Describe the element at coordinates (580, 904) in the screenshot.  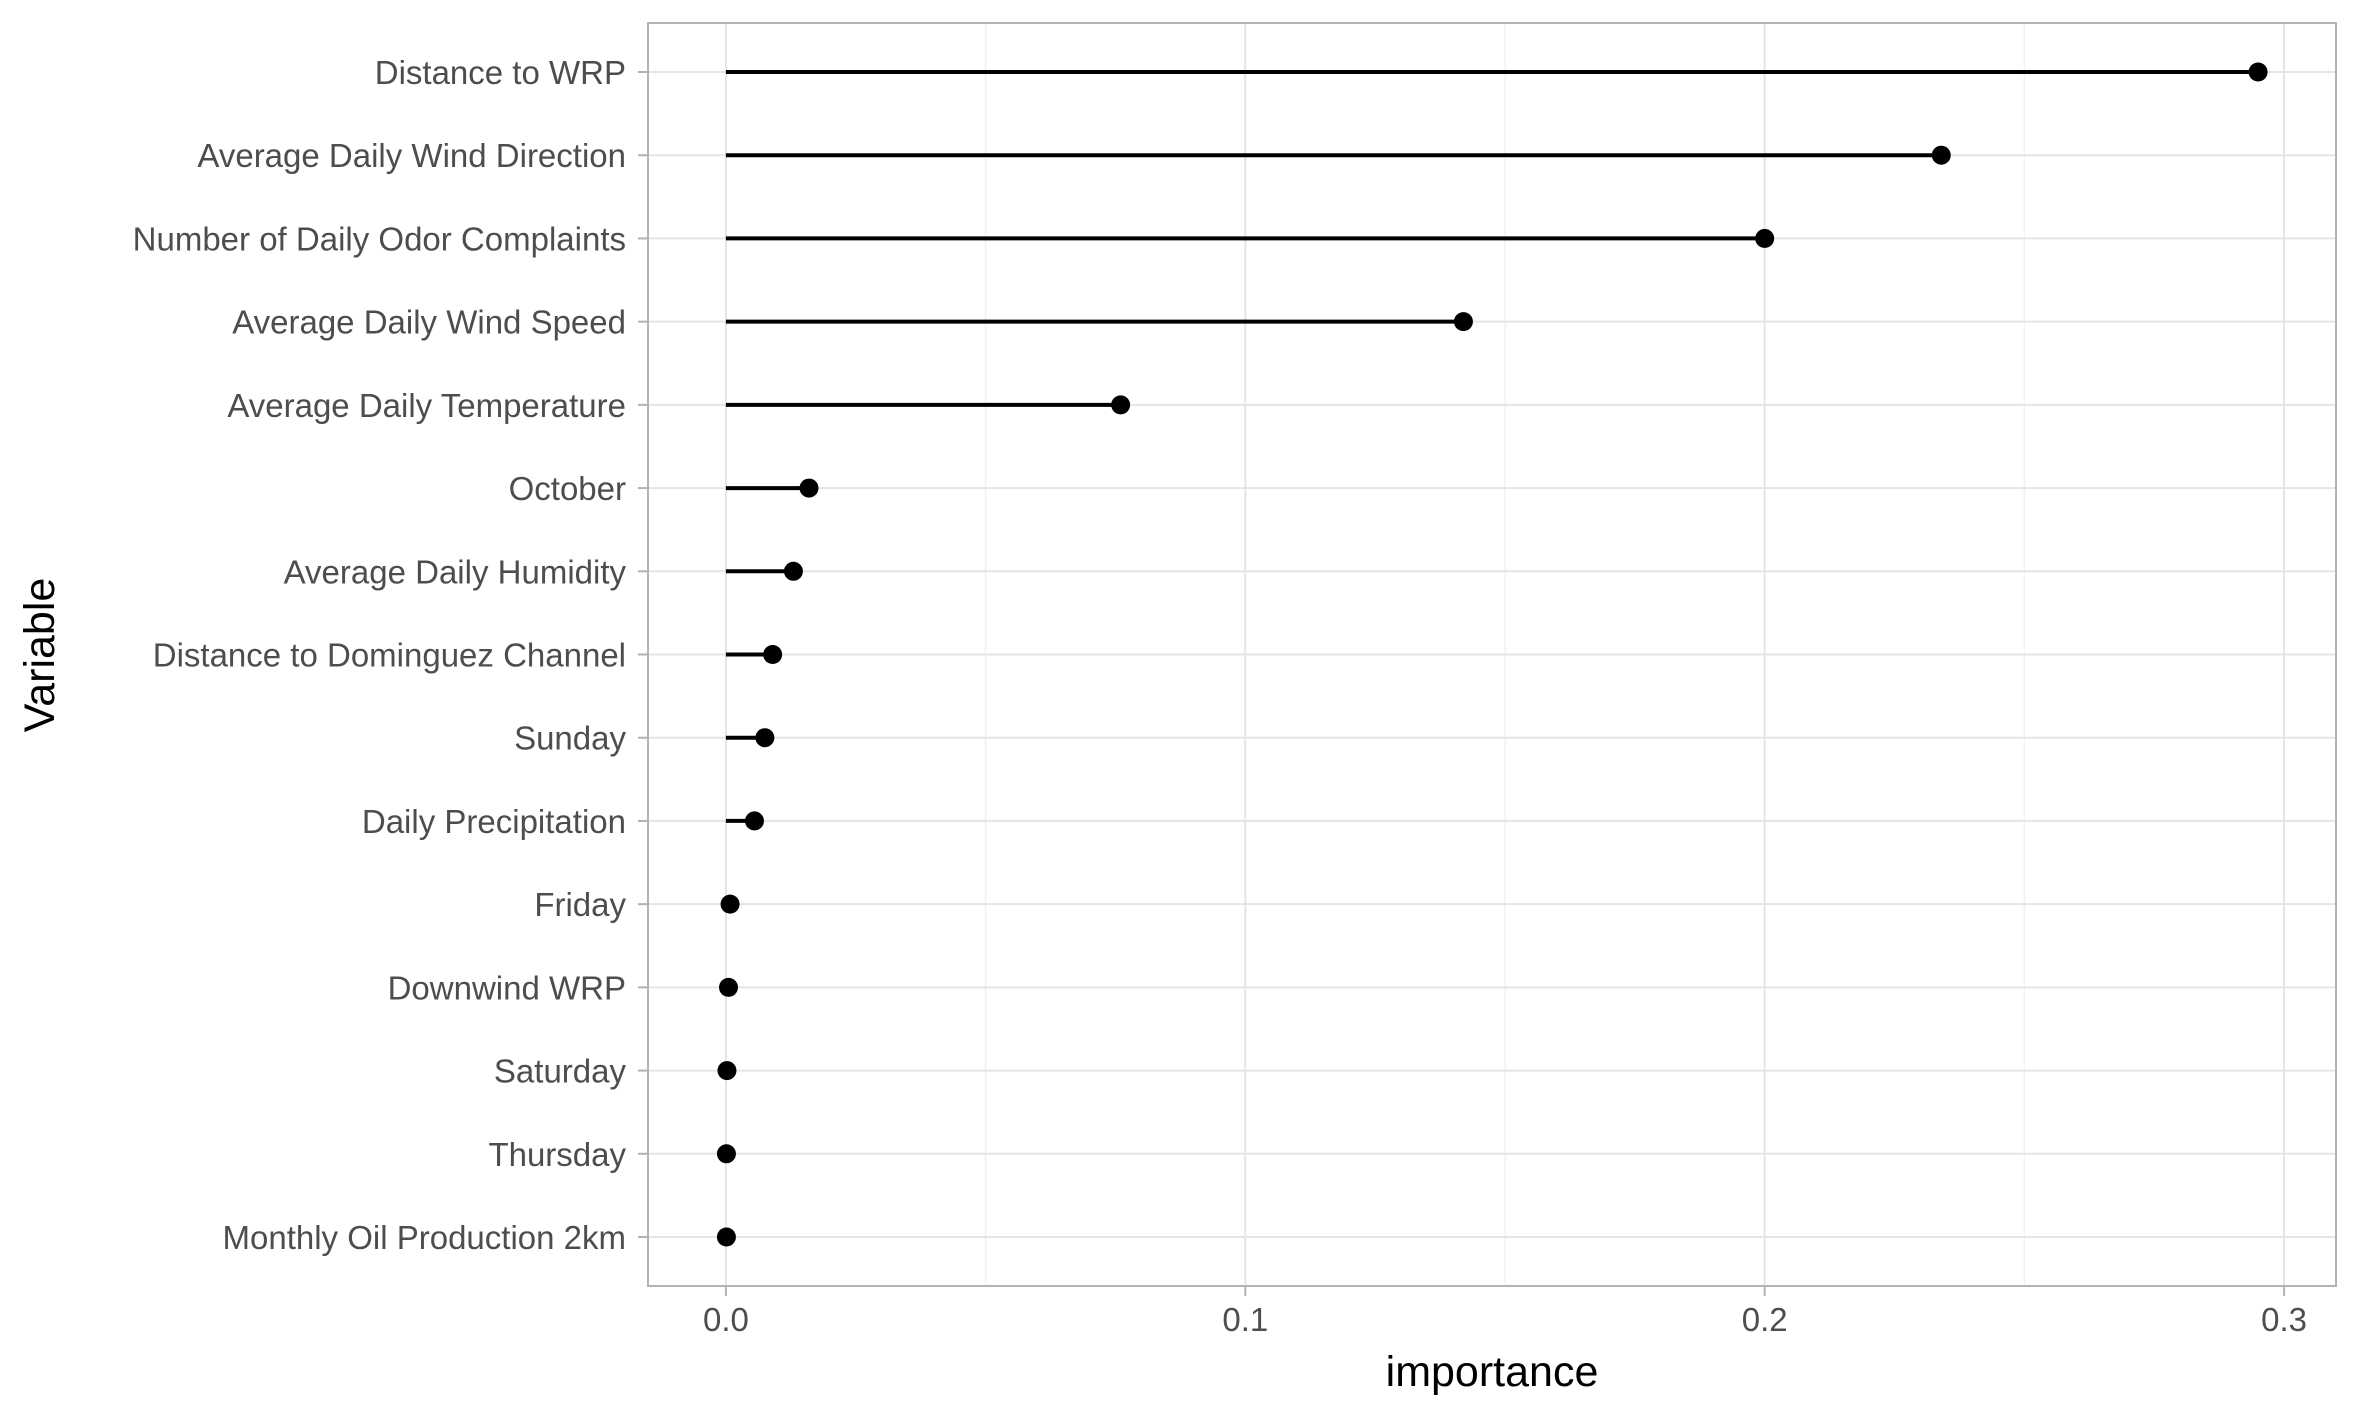
I see `y-tick-label: Friday` at that location.